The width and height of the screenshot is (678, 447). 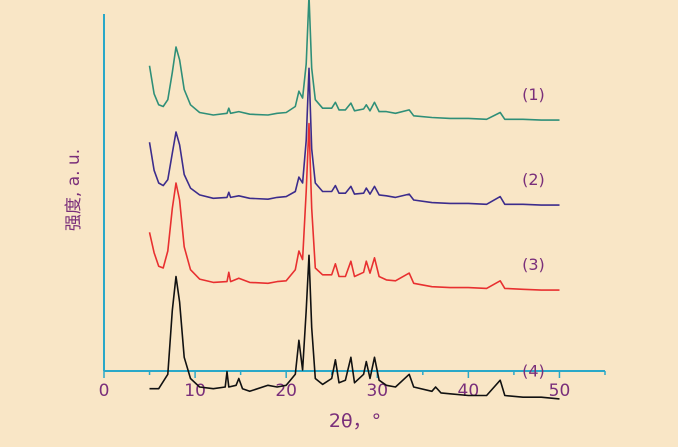 What do you see at coordinates (533, 370) in the screenshot?
I see `series-label: (4)` at bounding box center [533, 370].